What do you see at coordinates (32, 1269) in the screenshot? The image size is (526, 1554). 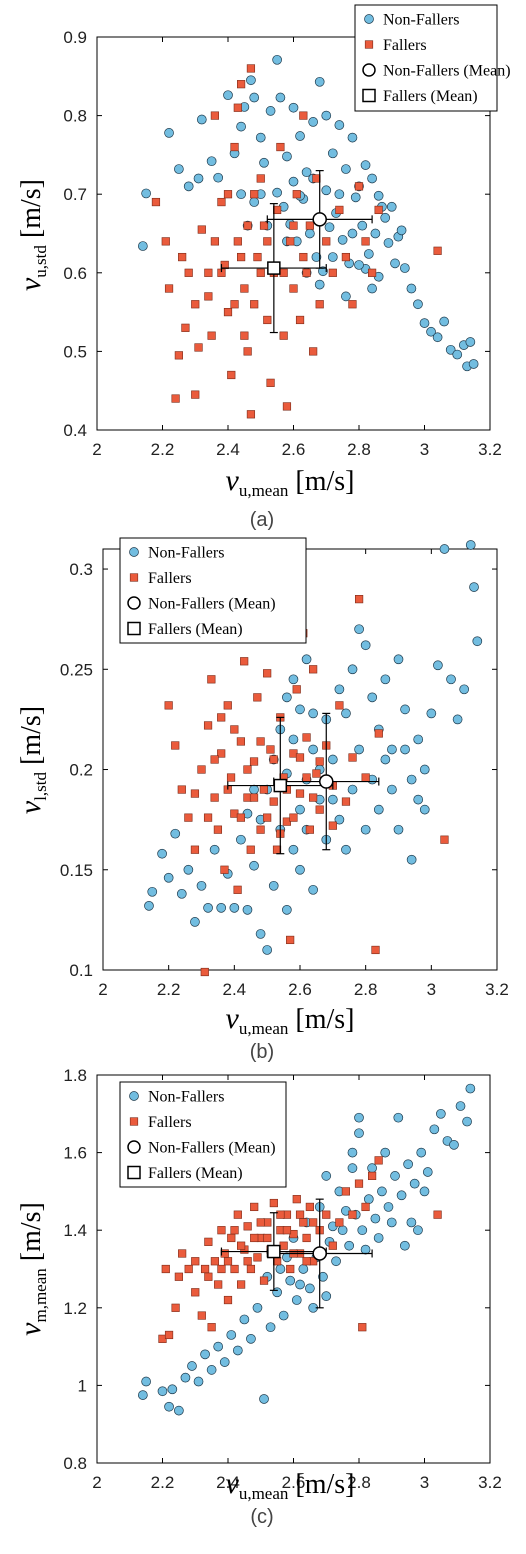 I see `y-axis-label: vm,mean [m/s]` at bounding box center [32, 1269].